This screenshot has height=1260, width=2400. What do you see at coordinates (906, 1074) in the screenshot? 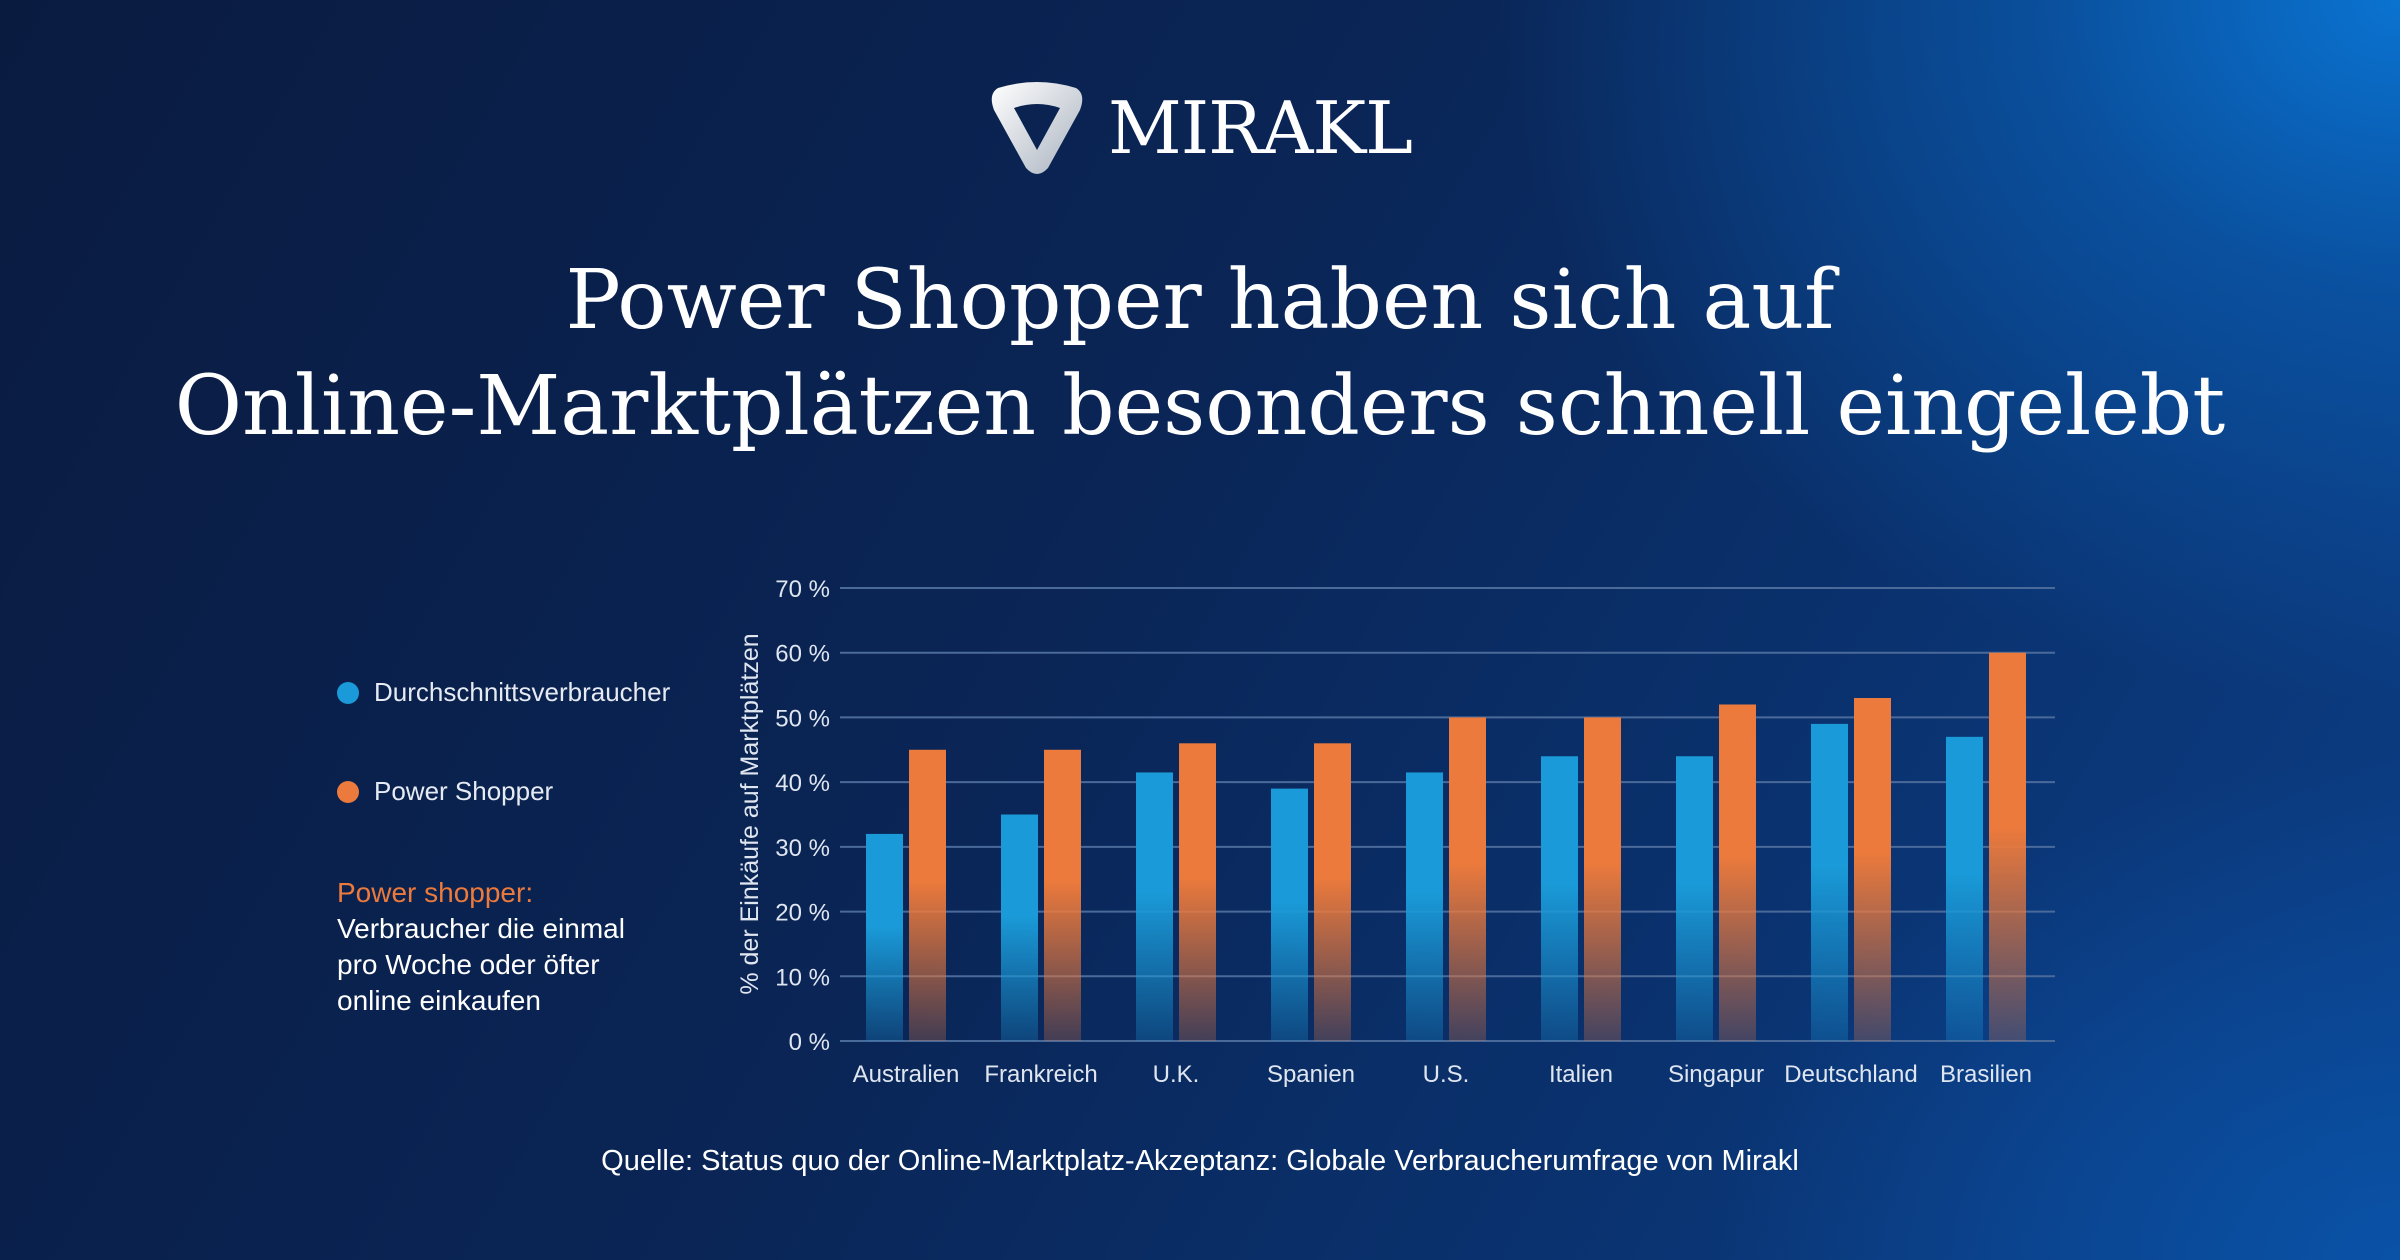
I see `x-tick-label: Australien` at bounding box center [906, 1074].